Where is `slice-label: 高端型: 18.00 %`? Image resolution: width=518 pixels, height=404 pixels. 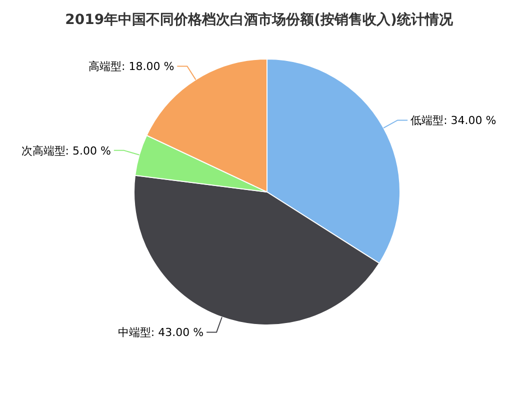 slice-label: 高端型: 18.00 % is located at coordinates (131, 67).